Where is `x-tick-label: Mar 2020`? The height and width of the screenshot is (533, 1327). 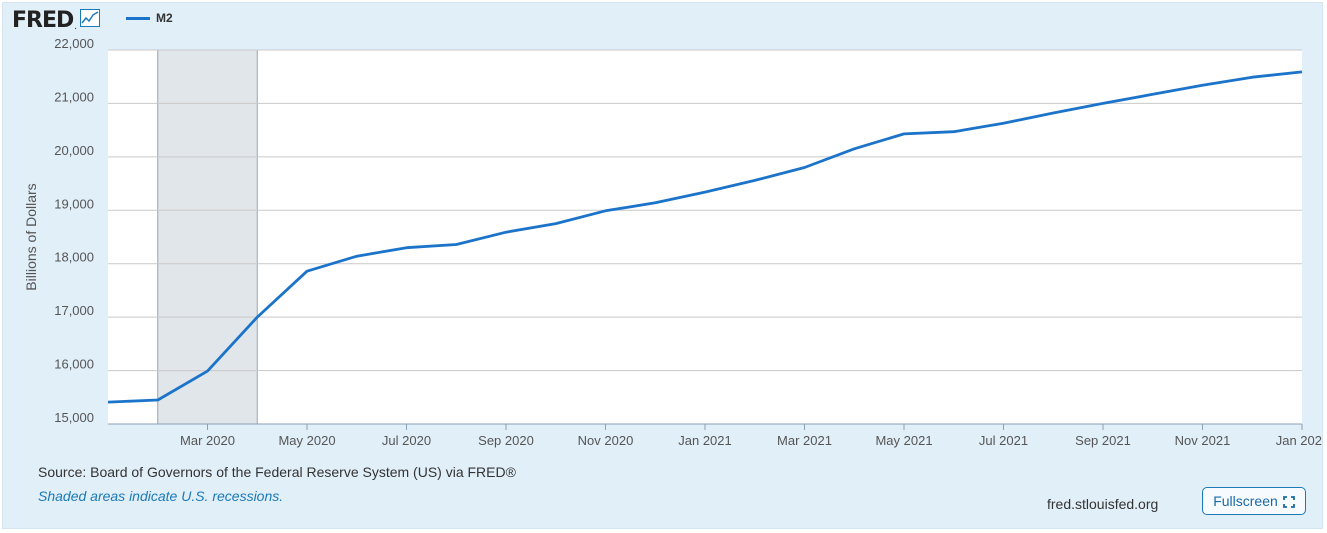
x-tick-label: Mar 2020 is located at coordinates (207, 440).